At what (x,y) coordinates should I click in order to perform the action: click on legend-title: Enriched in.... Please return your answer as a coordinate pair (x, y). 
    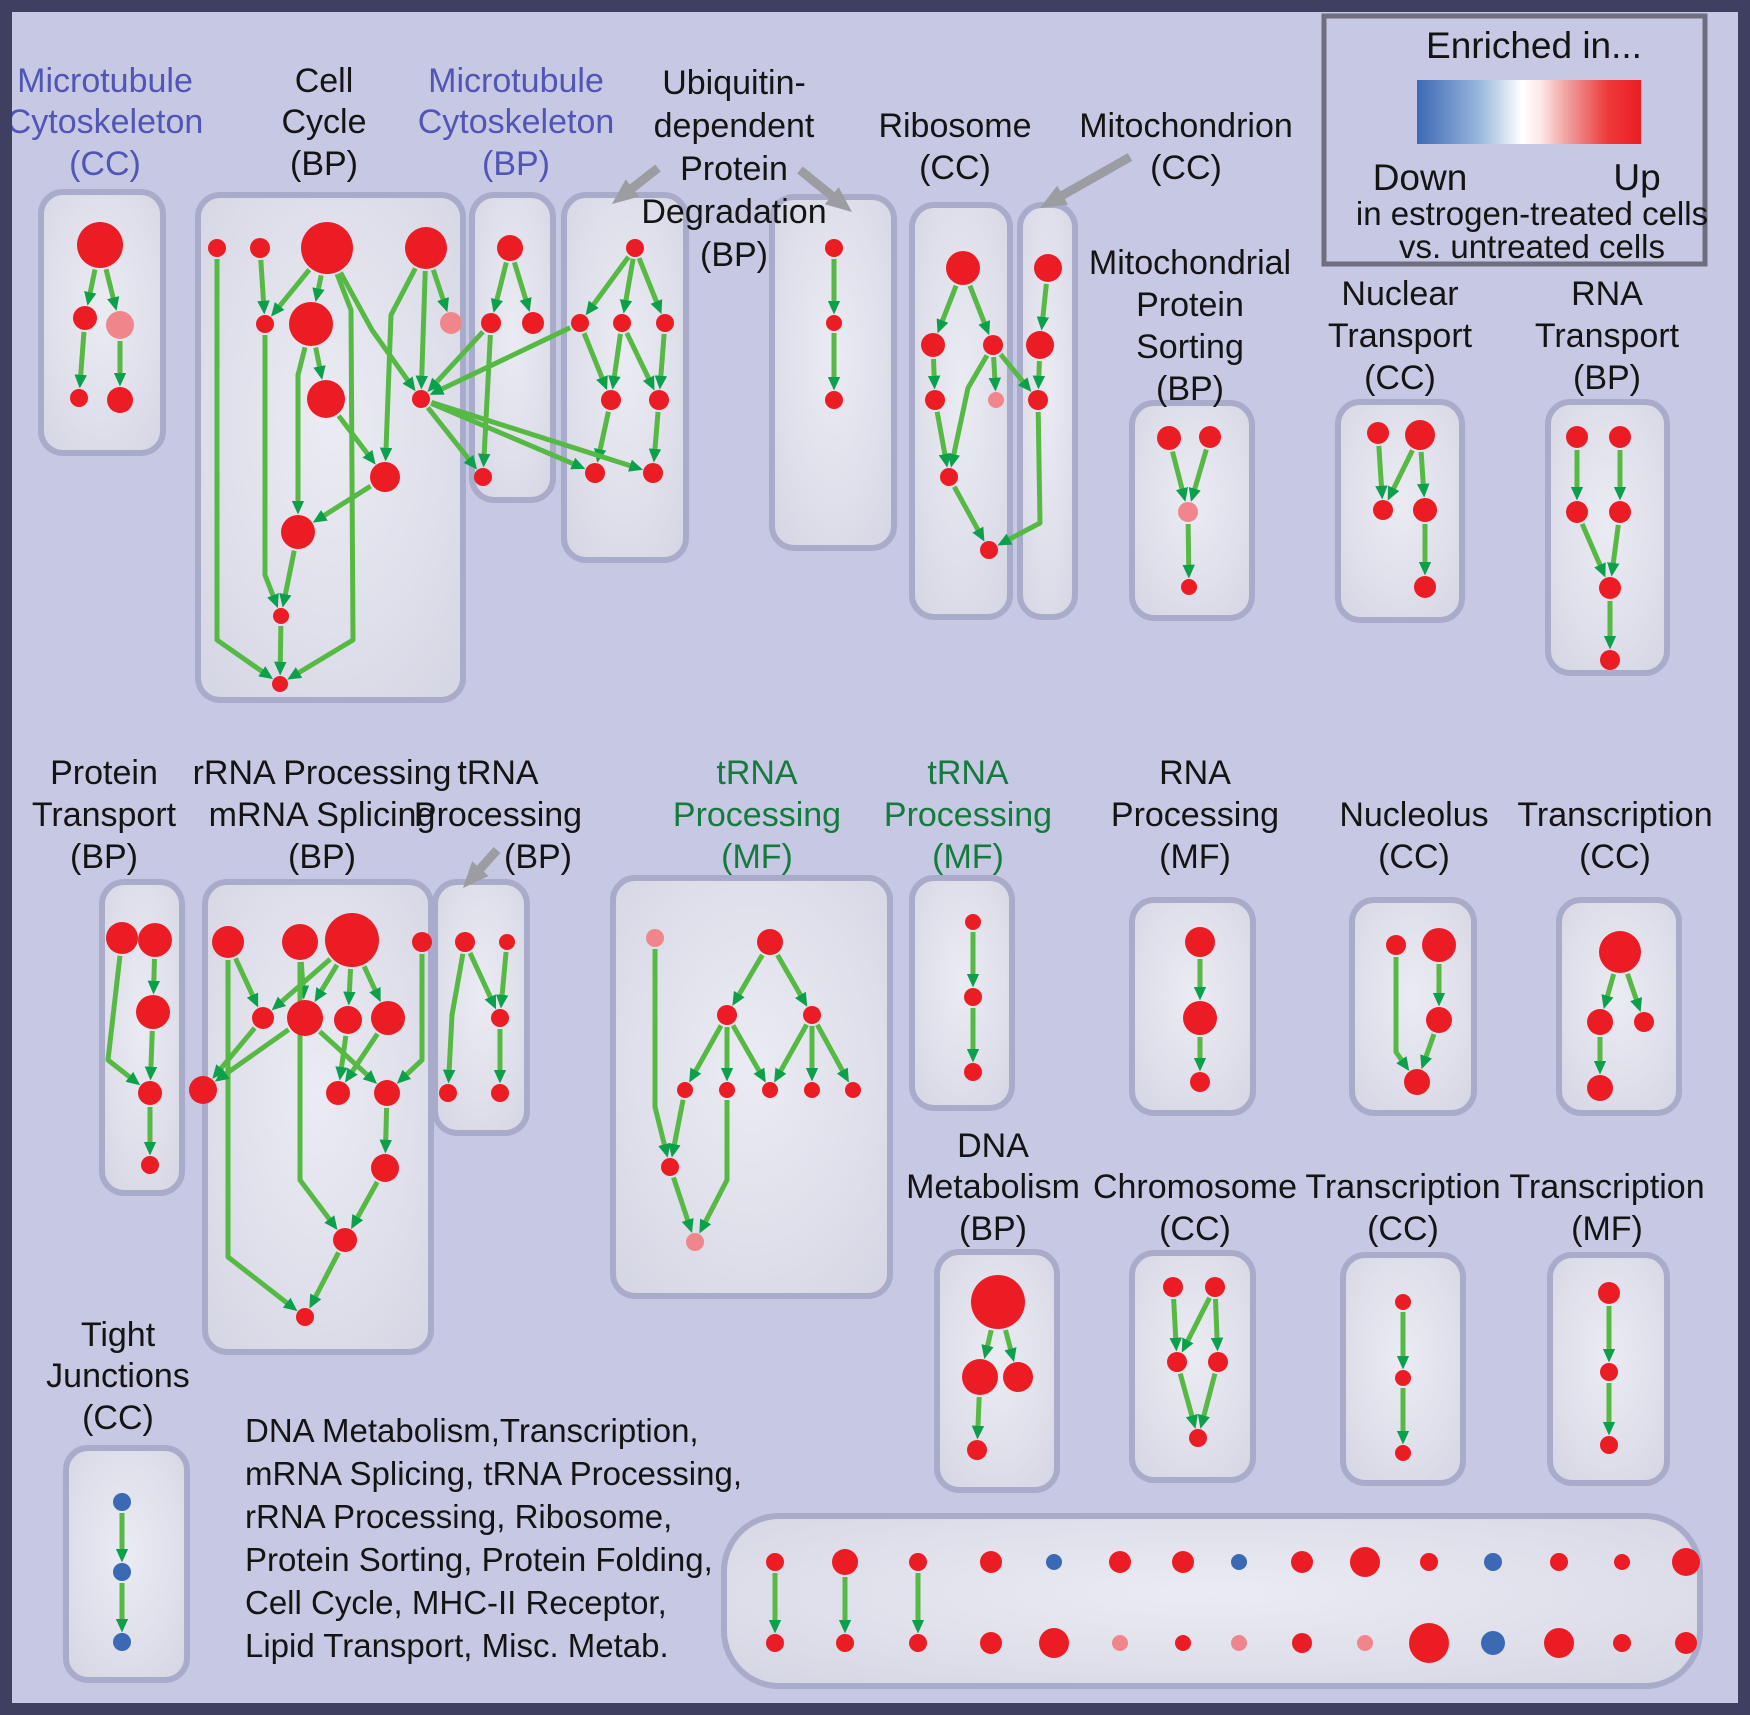
    Looking at the image, I should click on (1534, 45).